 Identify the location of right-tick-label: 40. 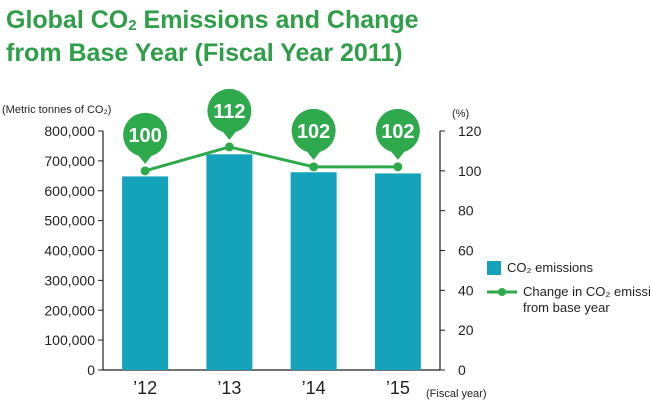
(466, 290).